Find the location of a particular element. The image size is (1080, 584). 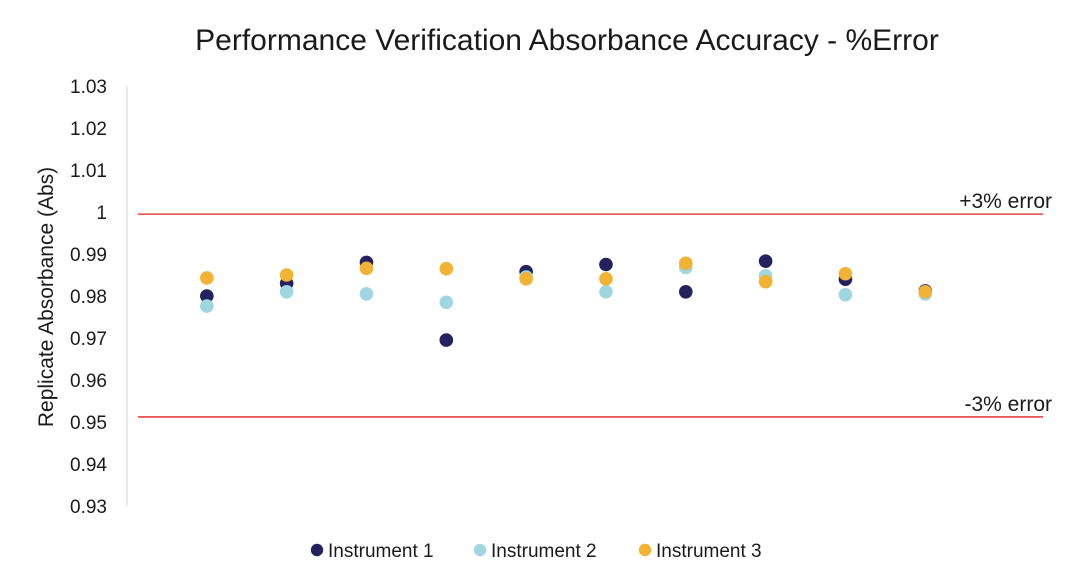

y-tick-label: 1.01 is located at coordinates (88, 171).